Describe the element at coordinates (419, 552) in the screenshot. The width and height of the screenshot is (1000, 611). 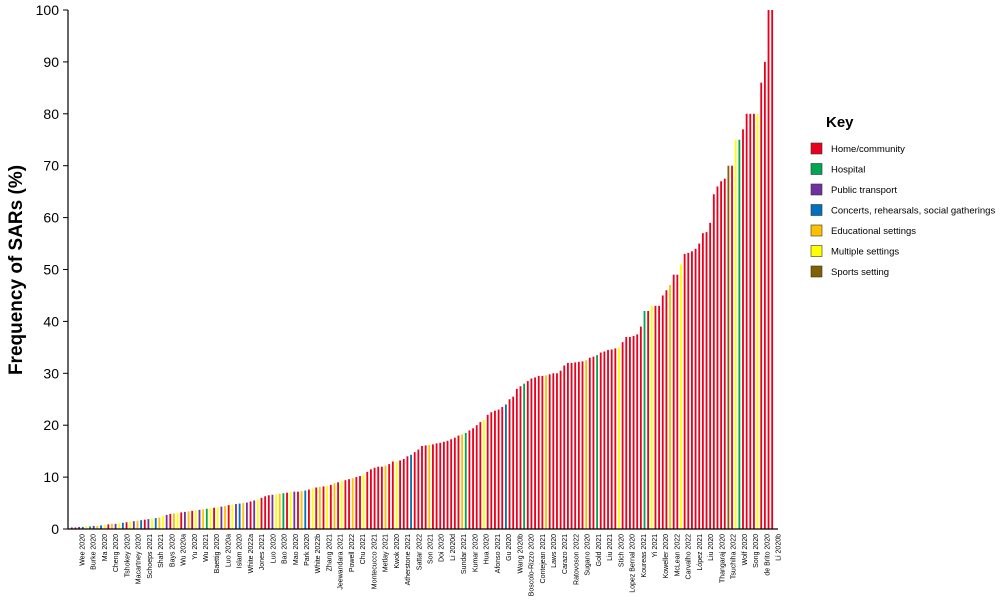
I see `x-tick-label: Sattar 2022` at that location.